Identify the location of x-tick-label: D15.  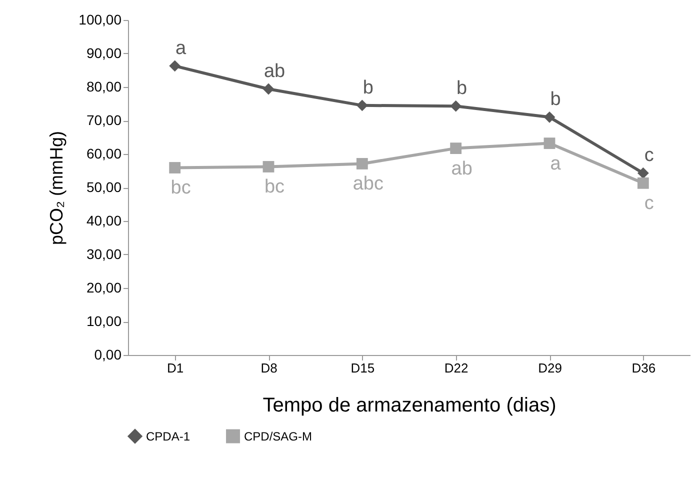
(362, 368).